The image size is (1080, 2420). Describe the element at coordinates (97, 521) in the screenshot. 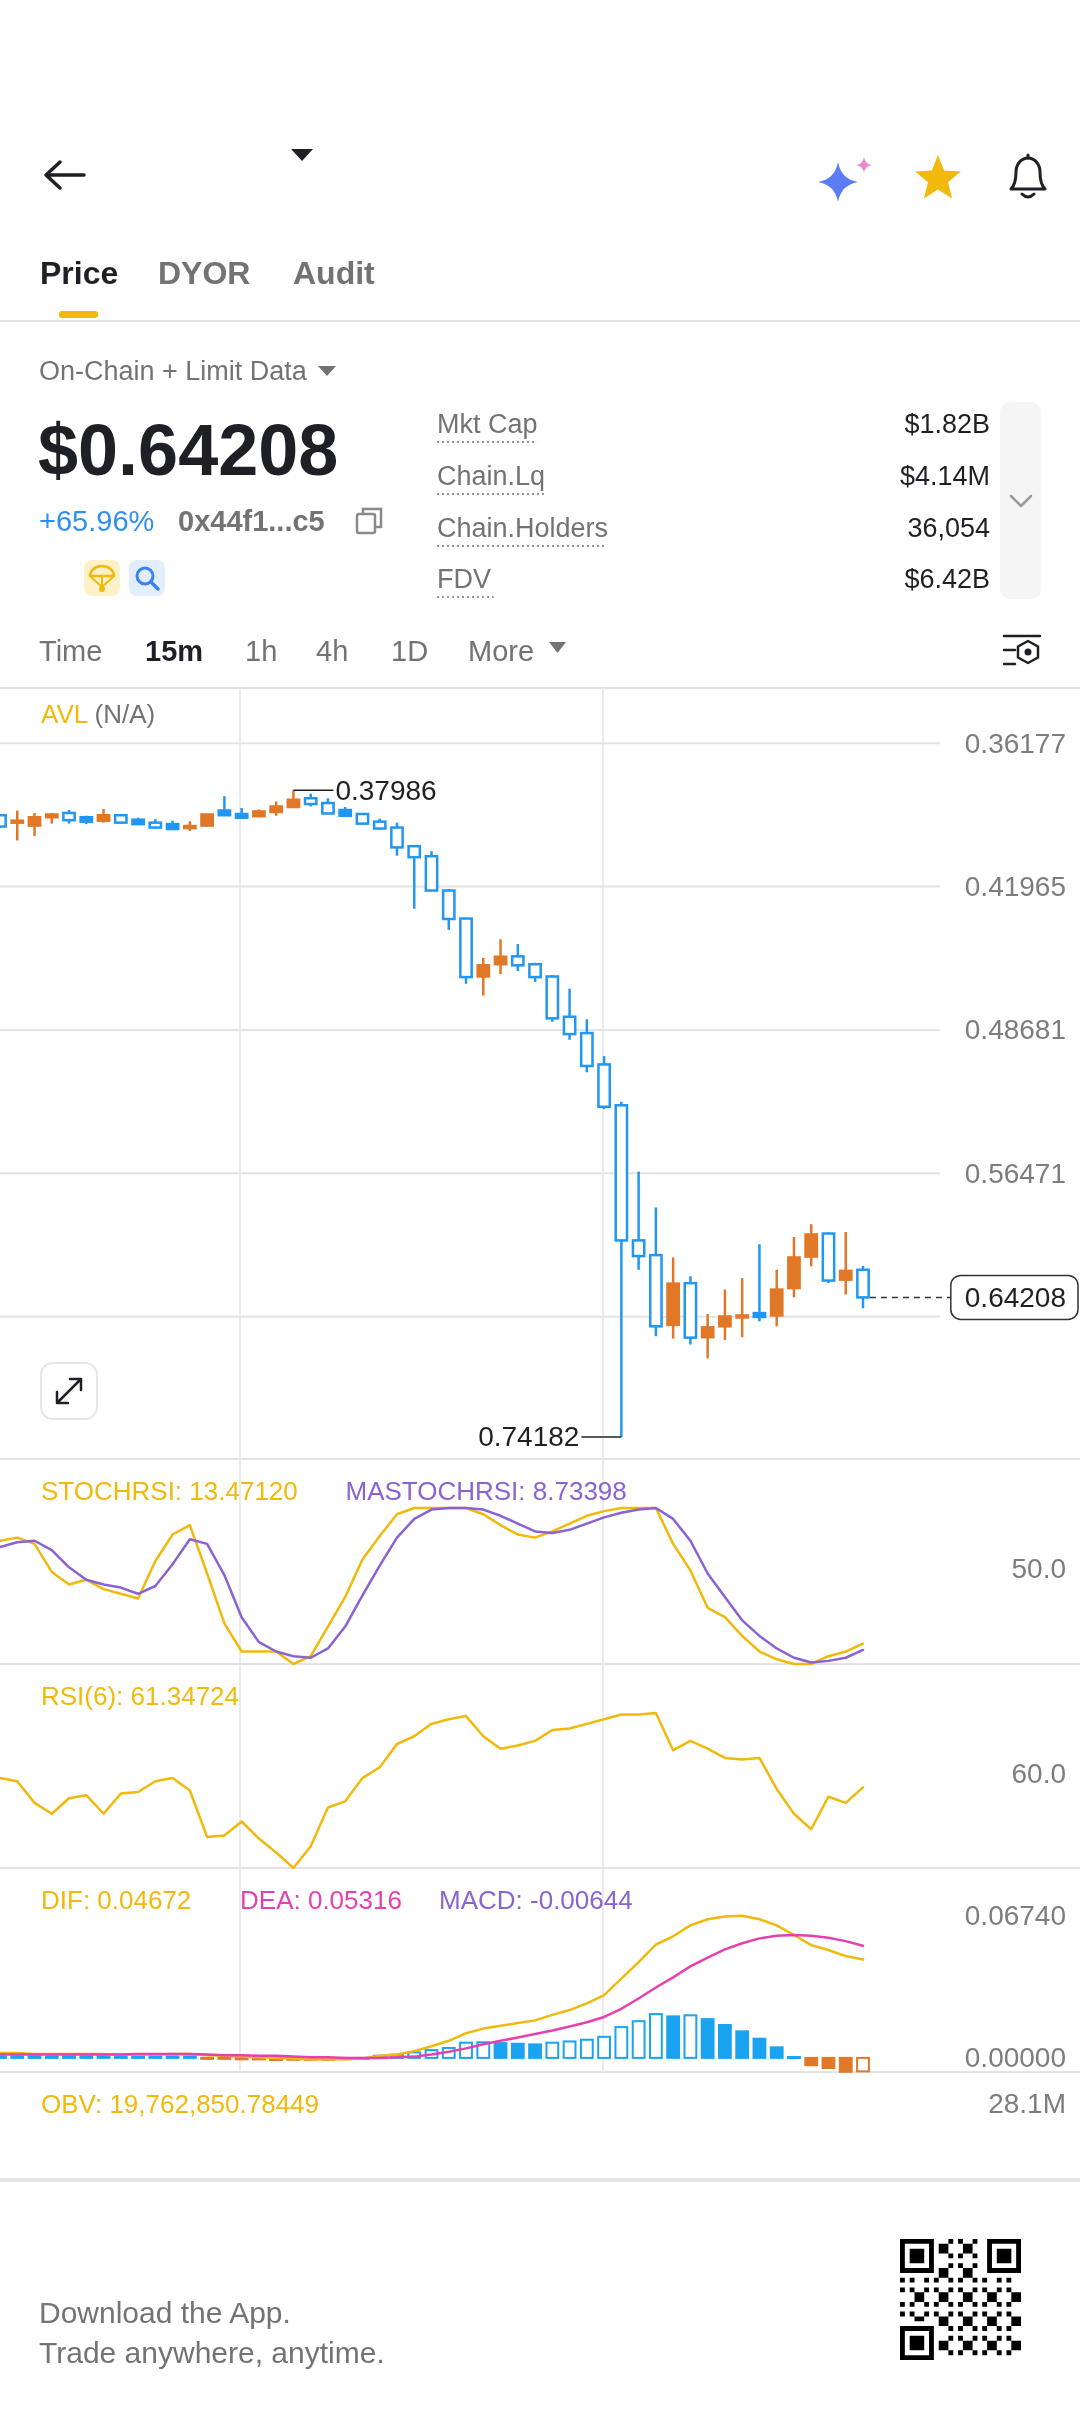

I see `text: +65.96%` at that location.